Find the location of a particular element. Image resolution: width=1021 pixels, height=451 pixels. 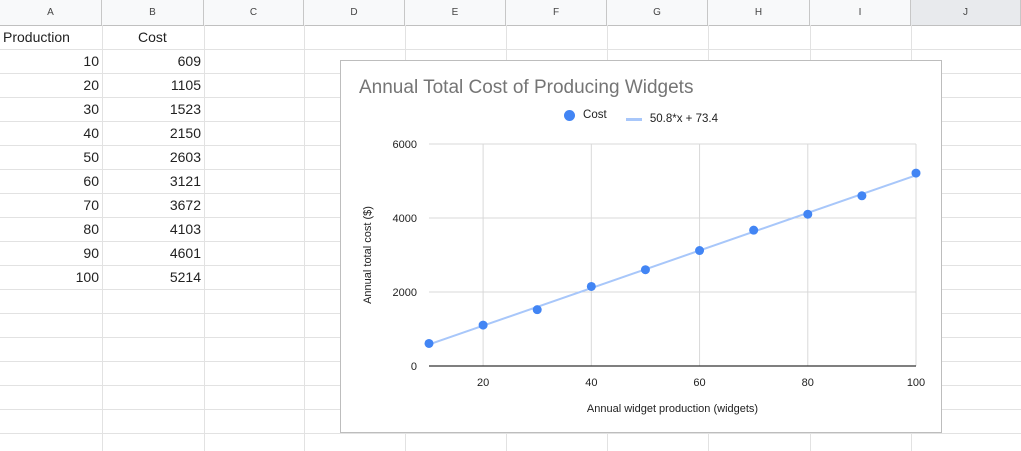

legend-label-cost: Cost is located at coordinates (595, 115).